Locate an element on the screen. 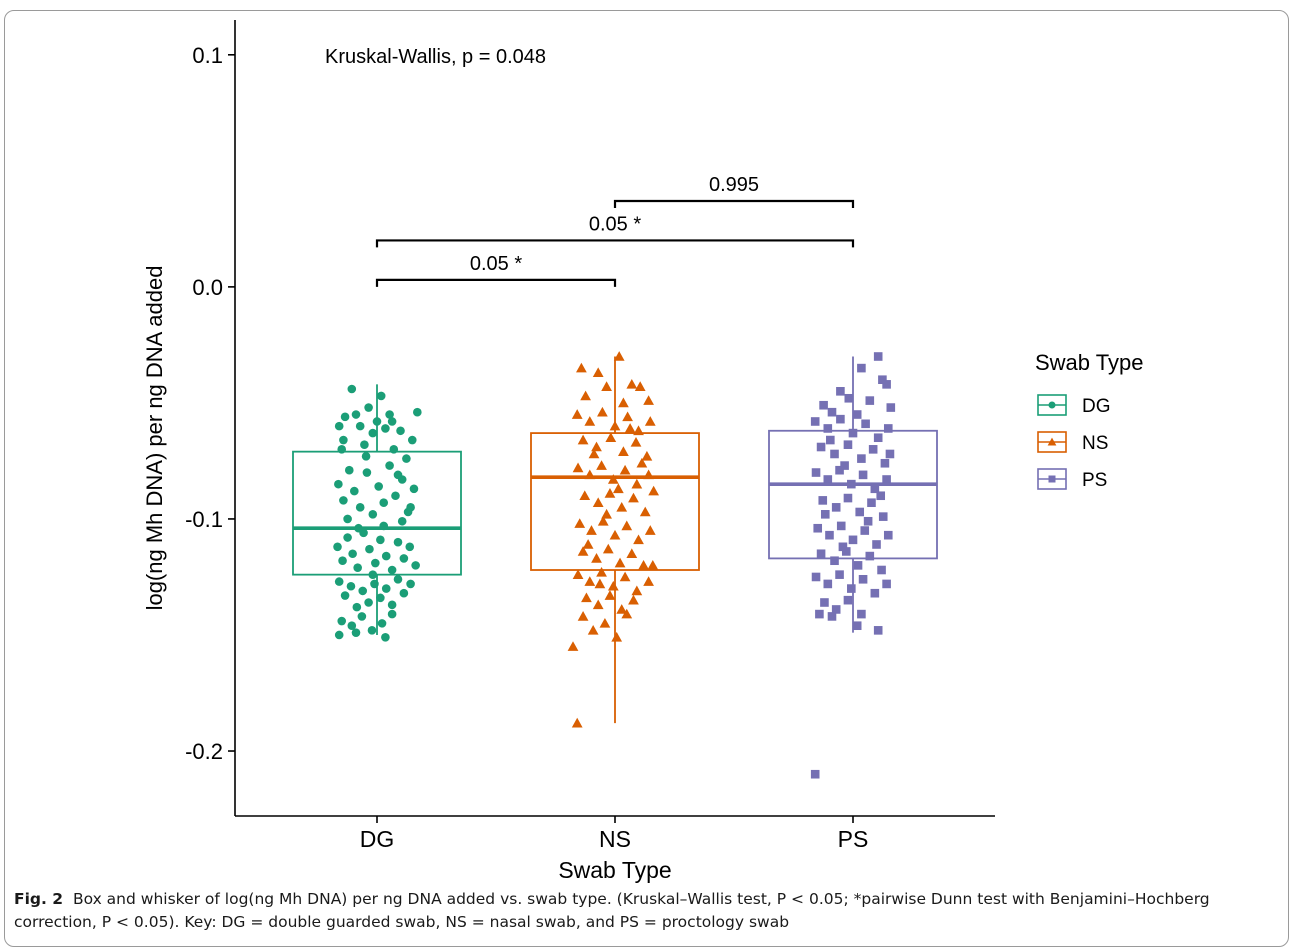 This screenshot has height=952, width=1295. legend-label: DG is located at coordinates (1096, 406).